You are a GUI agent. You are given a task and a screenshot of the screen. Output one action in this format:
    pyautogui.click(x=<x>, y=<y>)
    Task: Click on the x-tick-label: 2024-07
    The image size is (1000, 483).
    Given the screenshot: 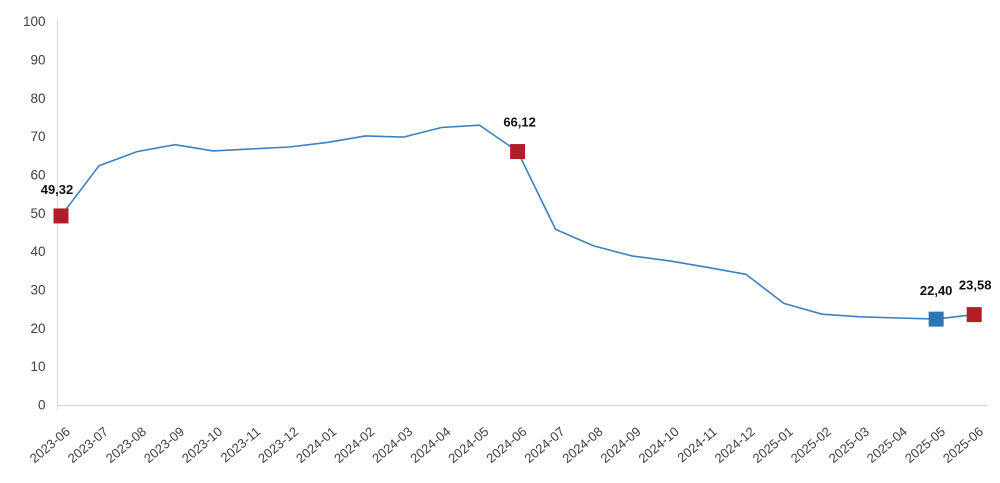 What is the action you would take?
    pyautogui.click(x=544, y=445)
    